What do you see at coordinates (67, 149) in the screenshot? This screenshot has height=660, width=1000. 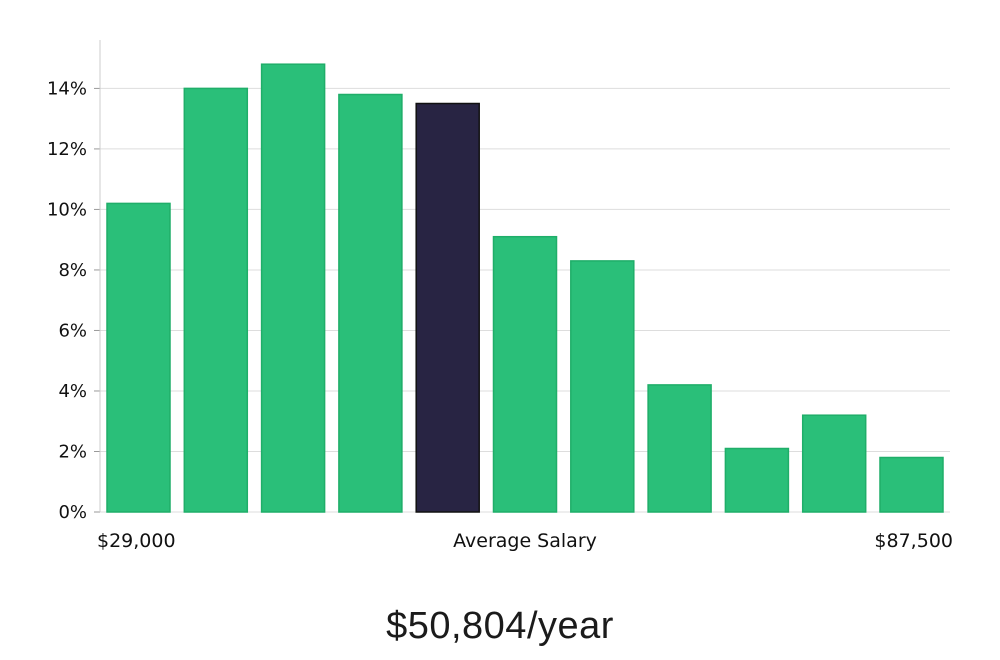 I see `y-tick-label: 12%` at bounding box center [67, 149].